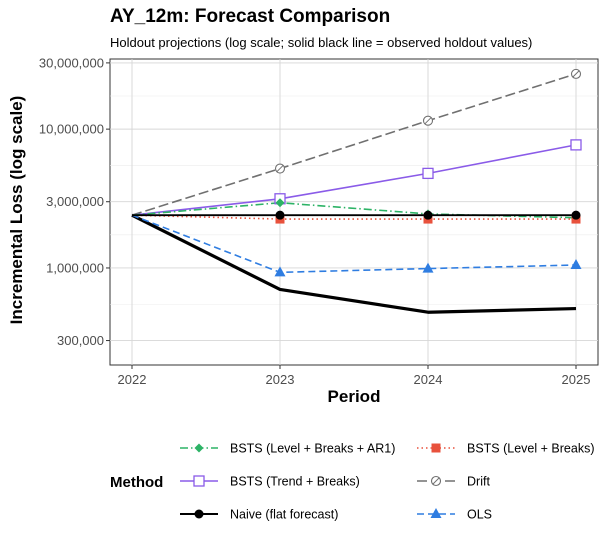  I want to click on y-tick-label: 10,000,000, so click(71, 129).